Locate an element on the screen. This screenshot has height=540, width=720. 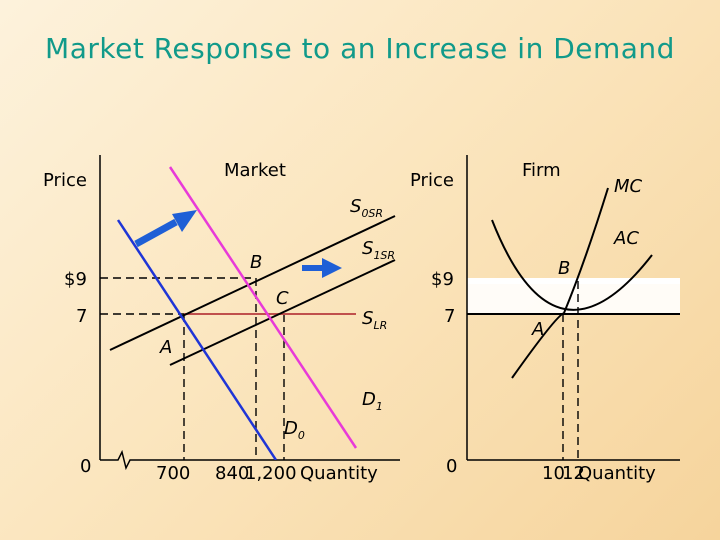
market-point-a: A is located at coordinates (165, 347).